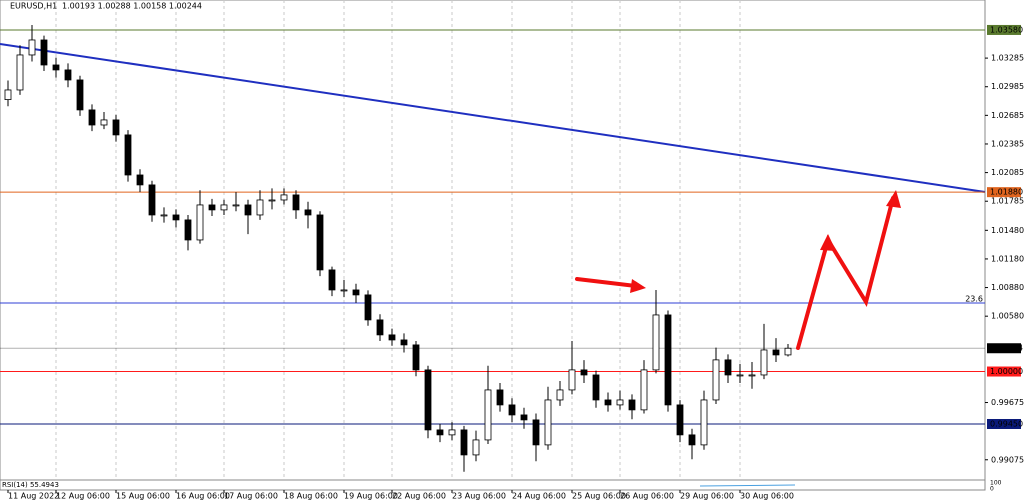  What do you see at coordinates (1007, 316) in the screenshot?
I see `y-tick-label: 1.00580` at bounding box center [1007, 316].